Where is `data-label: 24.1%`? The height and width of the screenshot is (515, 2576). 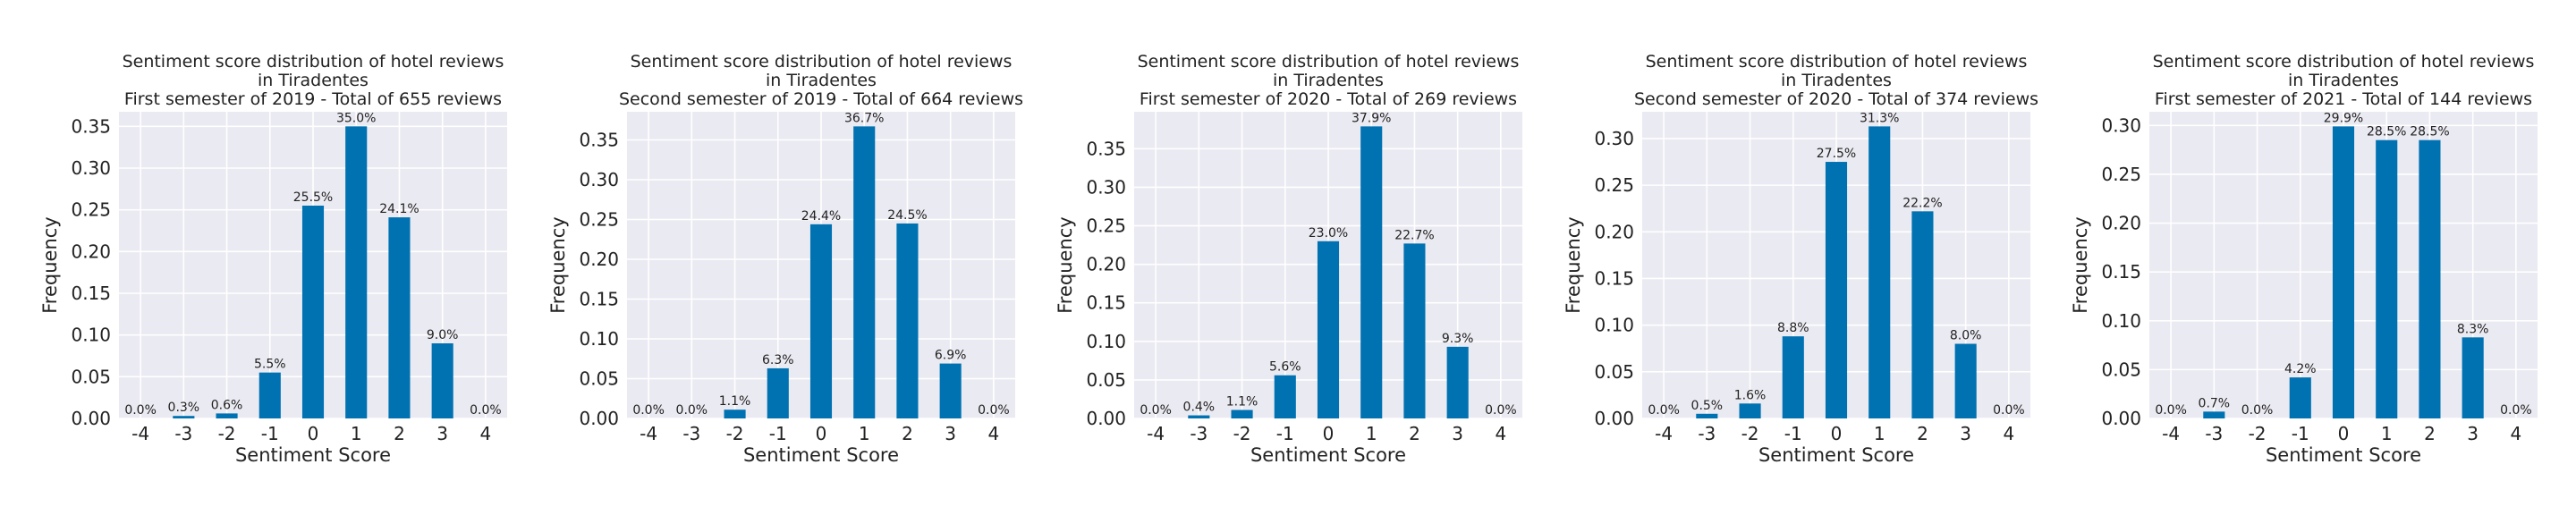
data-label: 24.1% is located at coordinates (399, 209).